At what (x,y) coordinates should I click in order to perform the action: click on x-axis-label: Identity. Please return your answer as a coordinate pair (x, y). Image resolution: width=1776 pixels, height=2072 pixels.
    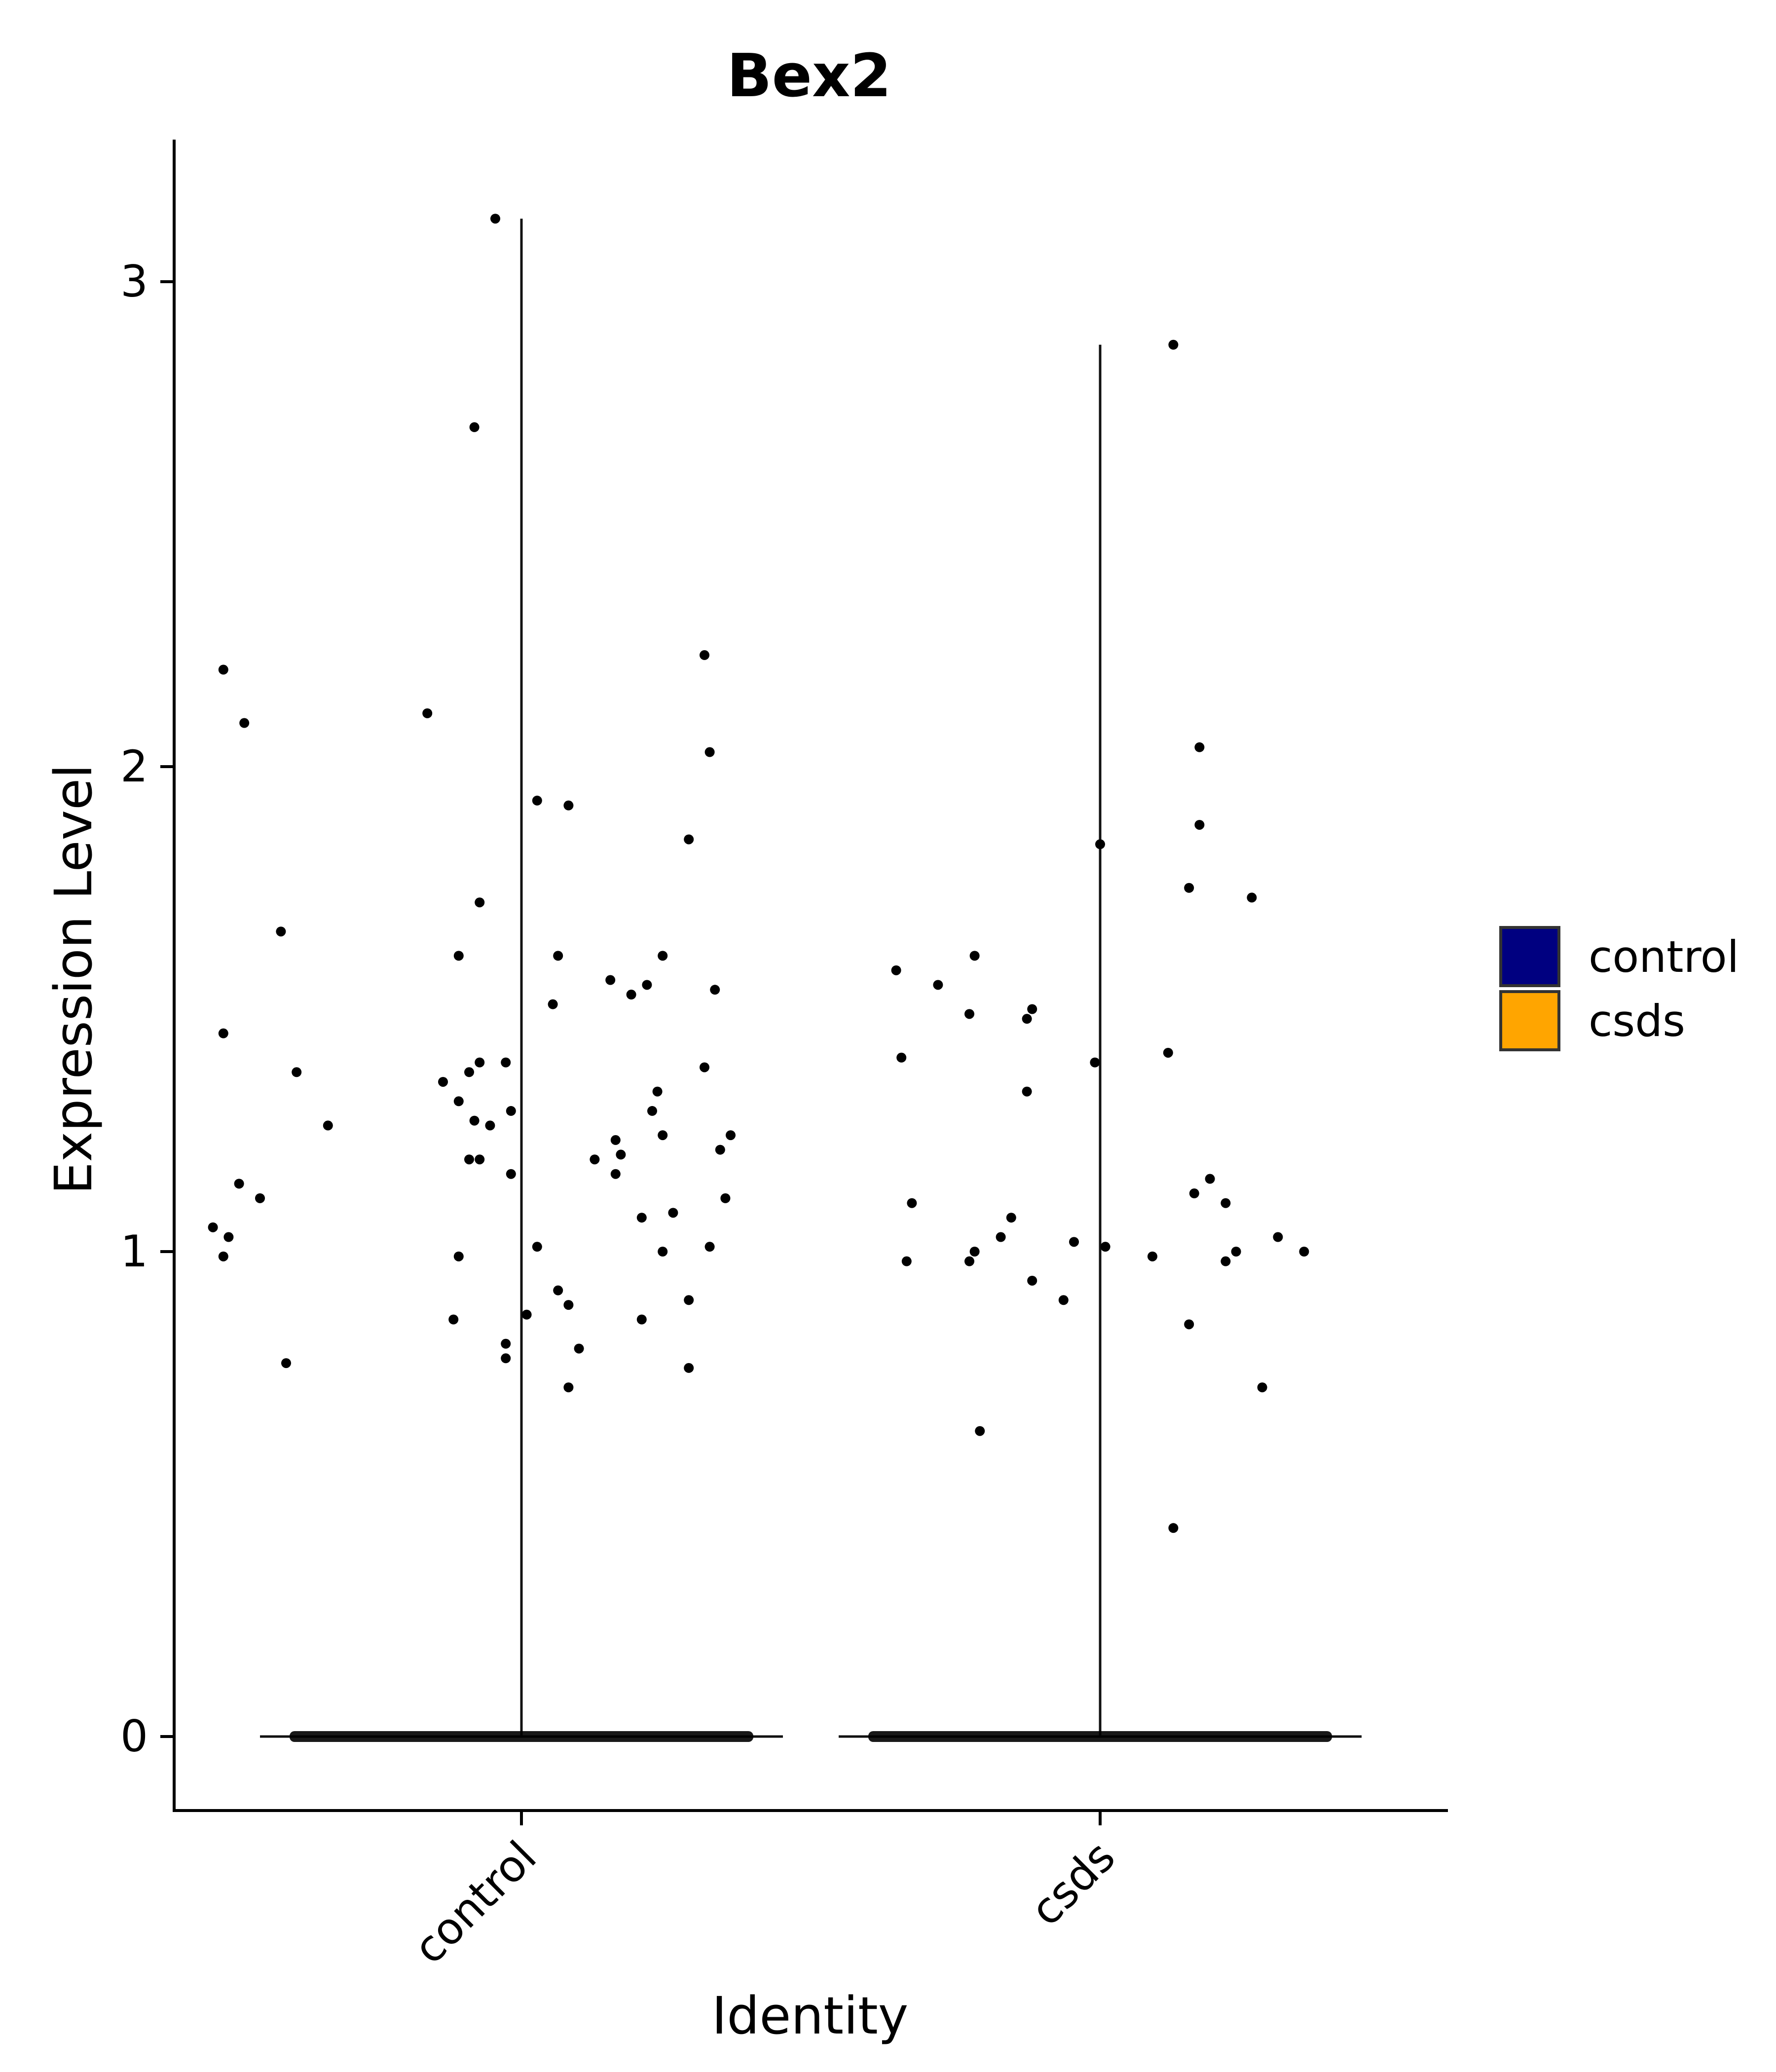
    Looking at the image, I should click on (811, 2016).